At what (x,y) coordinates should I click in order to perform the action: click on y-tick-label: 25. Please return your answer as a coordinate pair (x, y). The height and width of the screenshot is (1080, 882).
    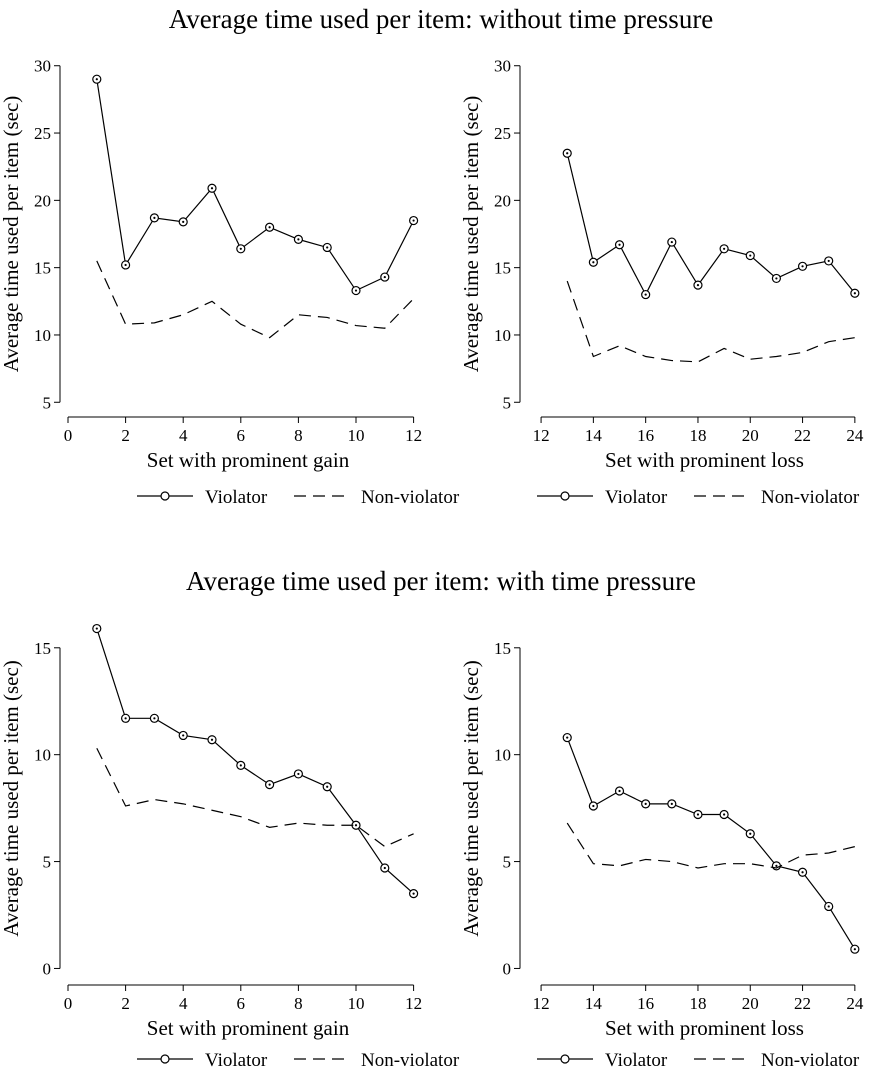
    Looking at the image, I should click on (502, 133).